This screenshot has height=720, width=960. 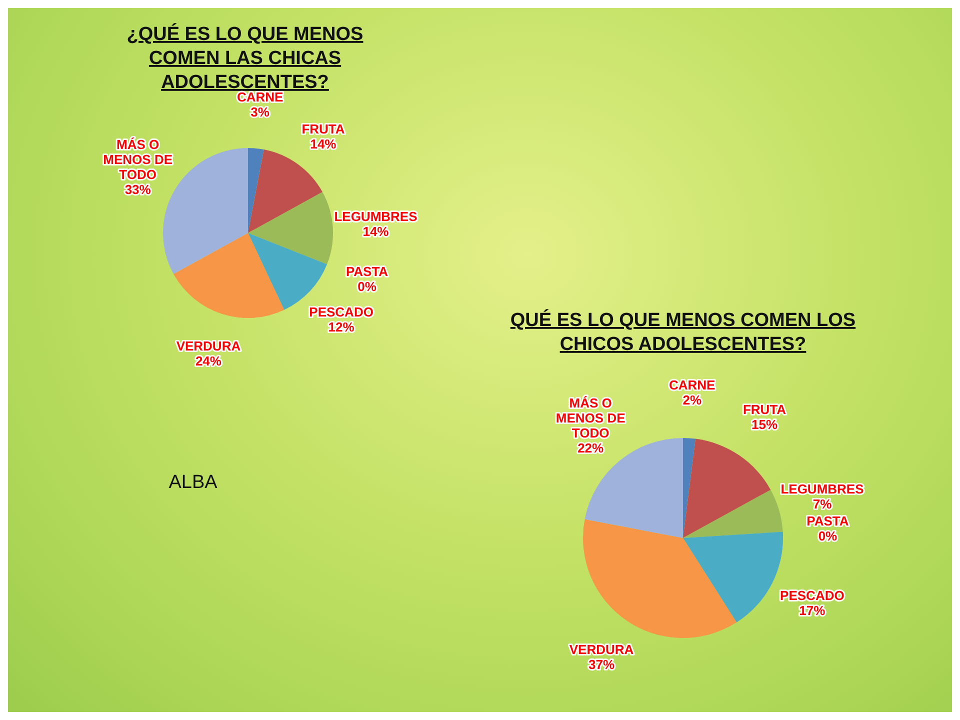 I want to click on text: ALBA, so click(x=193, y=482).